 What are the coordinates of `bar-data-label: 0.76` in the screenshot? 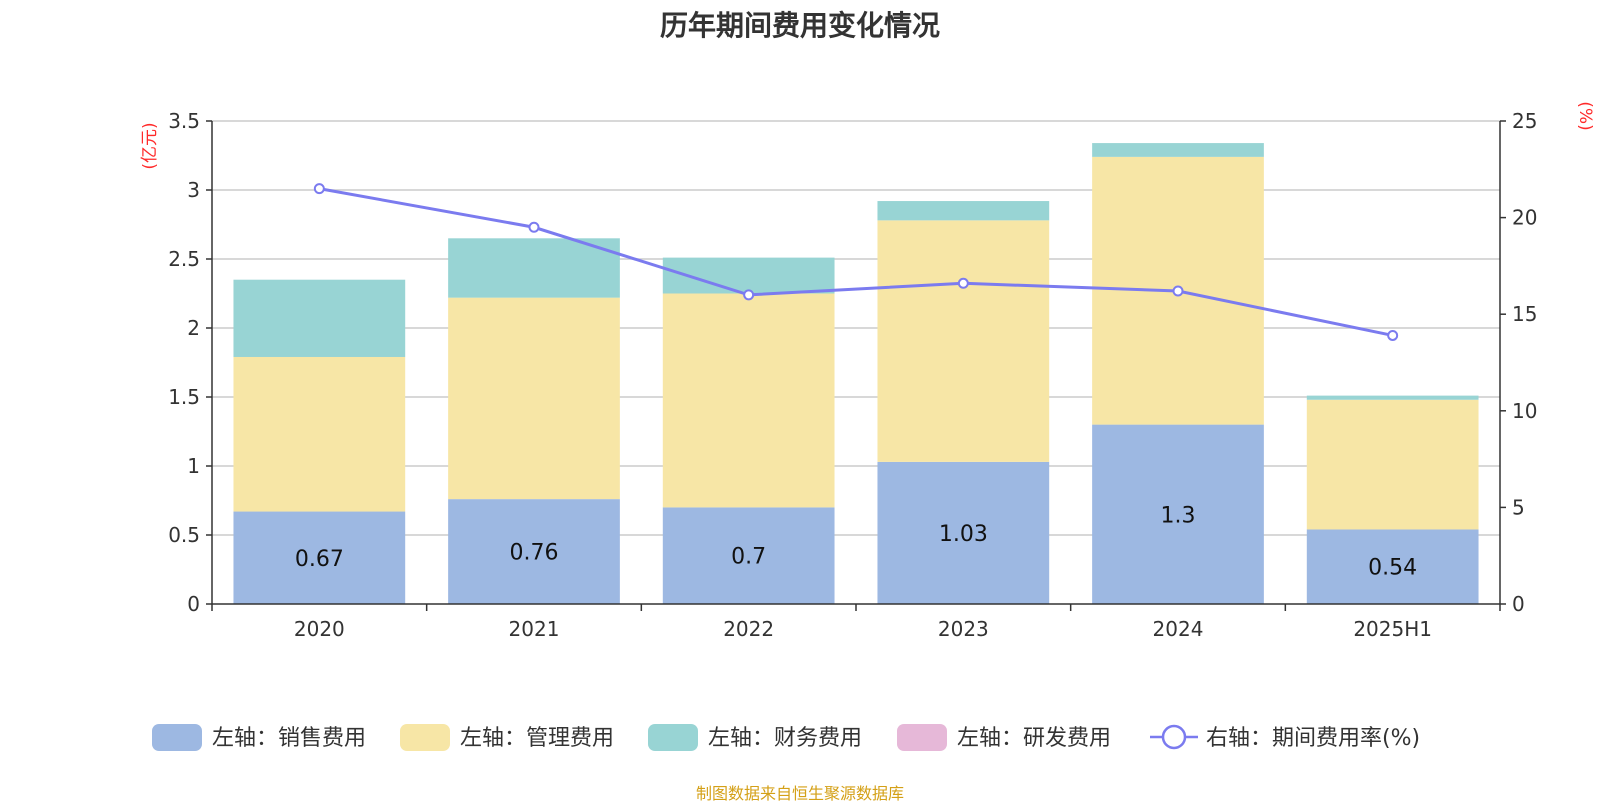 It's located at (534, 553).